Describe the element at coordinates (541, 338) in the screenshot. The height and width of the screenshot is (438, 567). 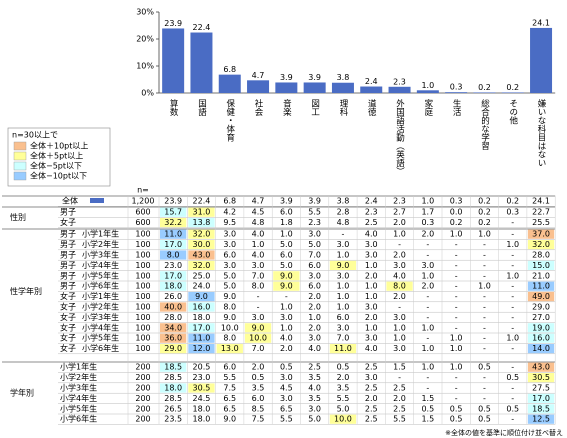
I see `cell: 16.0` at that location.